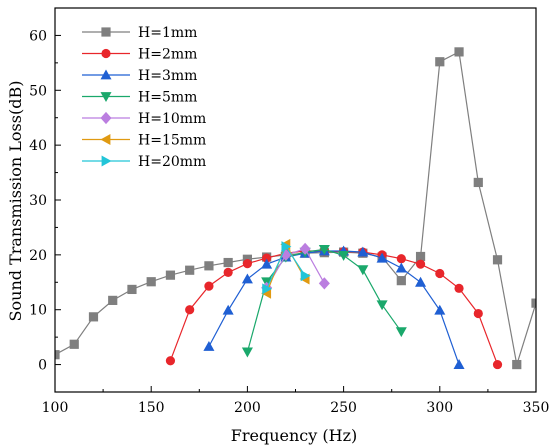 This screenshot has height=447, width=550. Describe the element at coordinates (172, 119) in the screenshot. I see `legend-label: H=10mm` at that location.